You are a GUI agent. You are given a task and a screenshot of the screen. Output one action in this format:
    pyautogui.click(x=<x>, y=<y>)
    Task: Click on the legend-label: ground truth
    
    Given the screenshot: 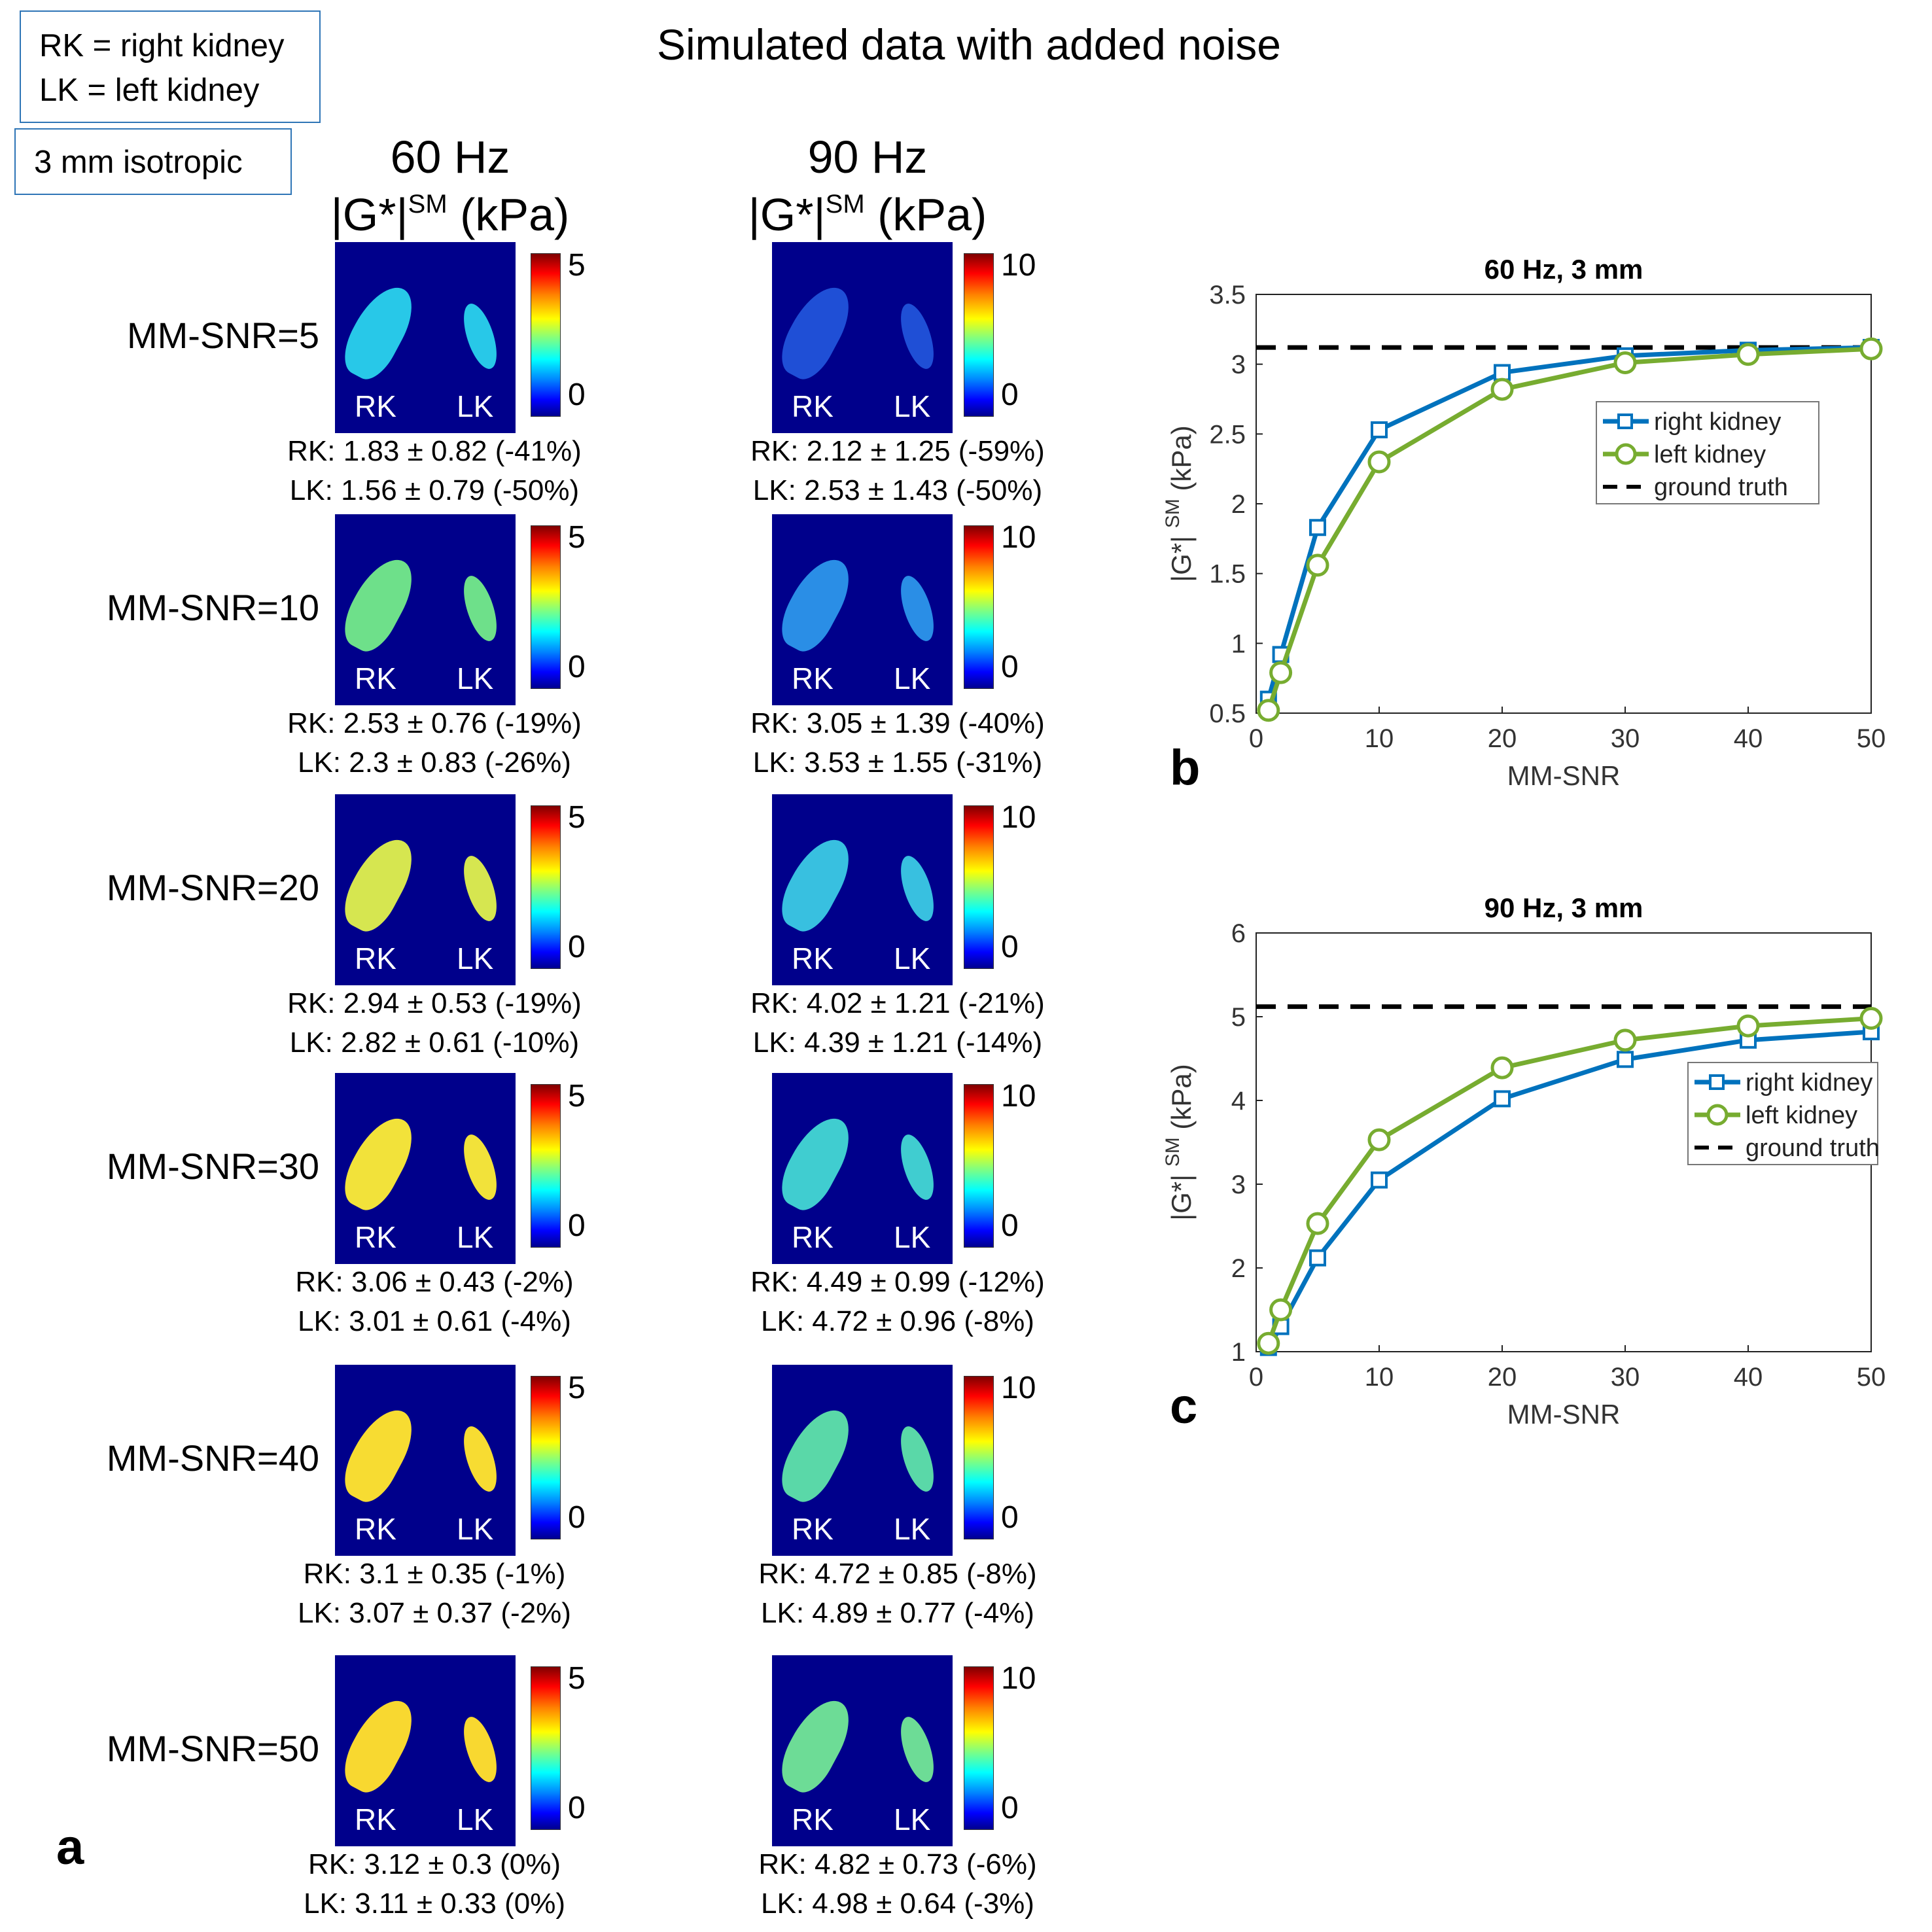 What is the action you would take?
    pyautogui.click(x=1813, y=1148)
    